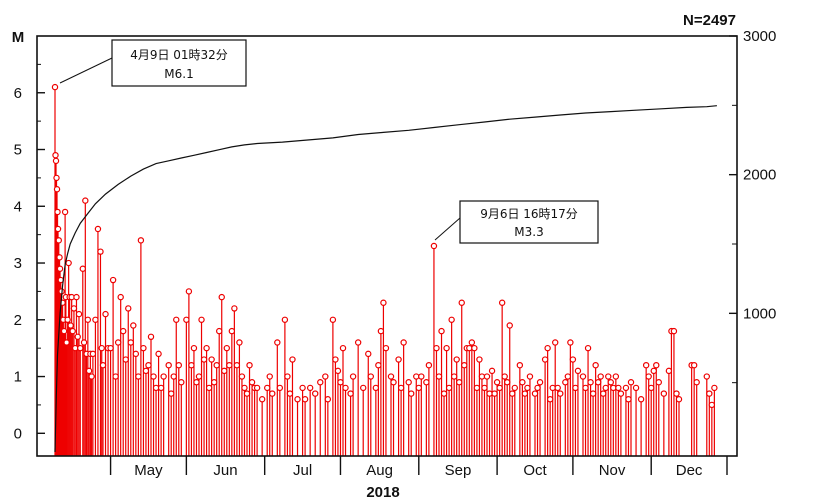 The height and width of the screenshot is (500, 814). Describe the element at coordinates (18, 93) in the screenshot. I see `left-tick-label: 6` at that location.